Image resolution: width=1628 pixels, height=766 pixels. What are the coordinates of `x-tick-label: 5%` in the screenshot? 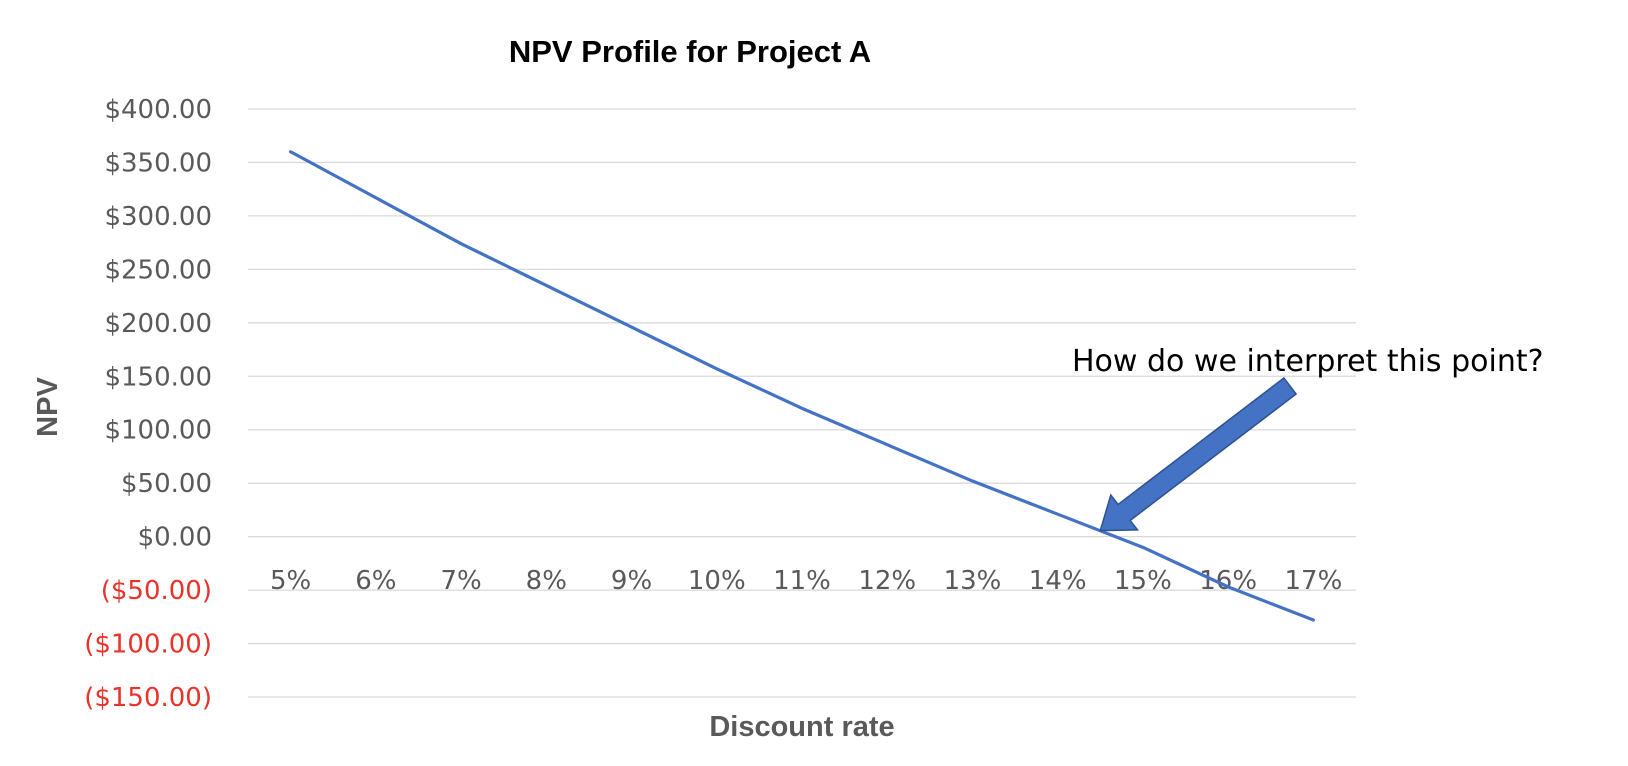 It's located at (290, 581).